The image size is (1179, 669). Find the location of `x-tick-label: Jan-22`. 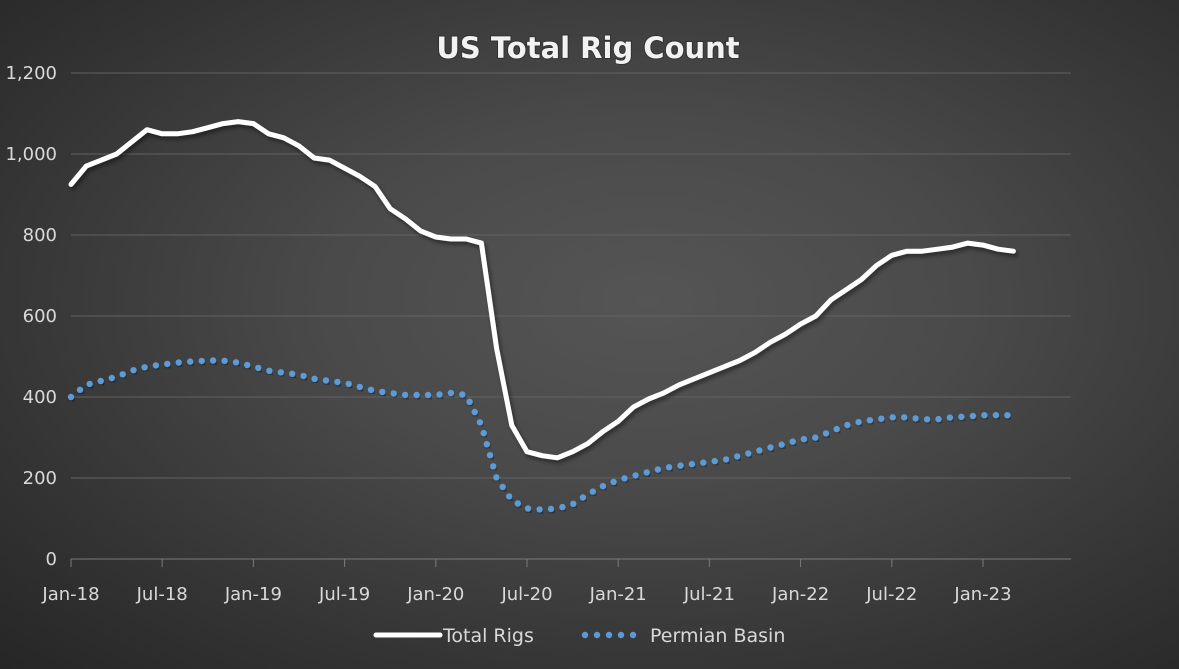

x-tick-label: Jan-22 is located at coordinates (800, 594).